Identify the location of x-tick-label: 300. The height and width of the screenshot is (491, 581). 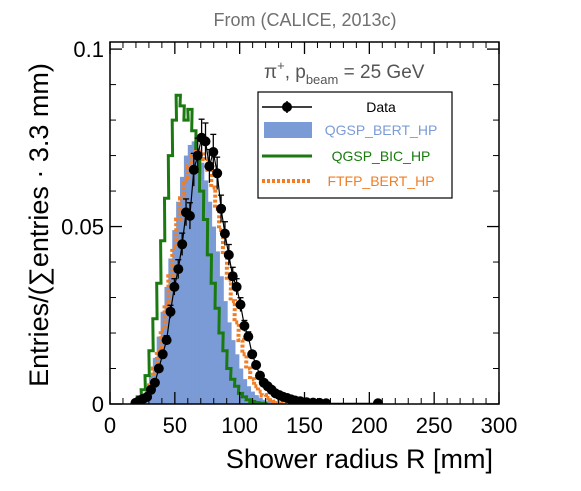
(499, 425).